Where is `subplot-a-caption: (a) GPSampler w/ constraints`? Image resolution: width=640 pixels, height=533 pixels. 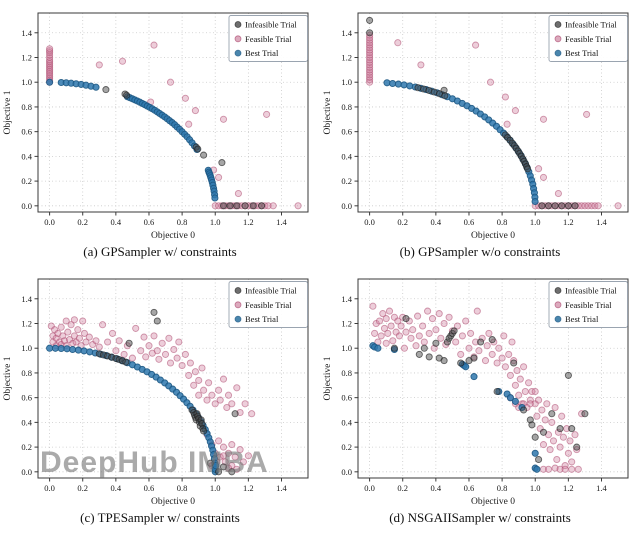
subplot-a-caption: (a) GPSampler w/ constraints is located at coordinates (160, 251).